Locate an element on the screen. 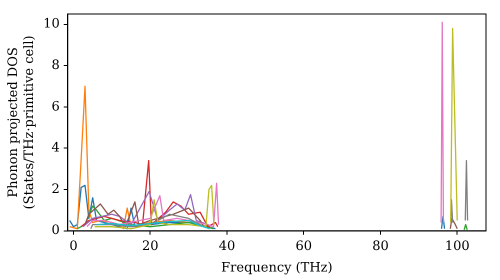 This screenshot has height=280, width=500. y-tick-label: 2 is located at coordinates (55, 189).